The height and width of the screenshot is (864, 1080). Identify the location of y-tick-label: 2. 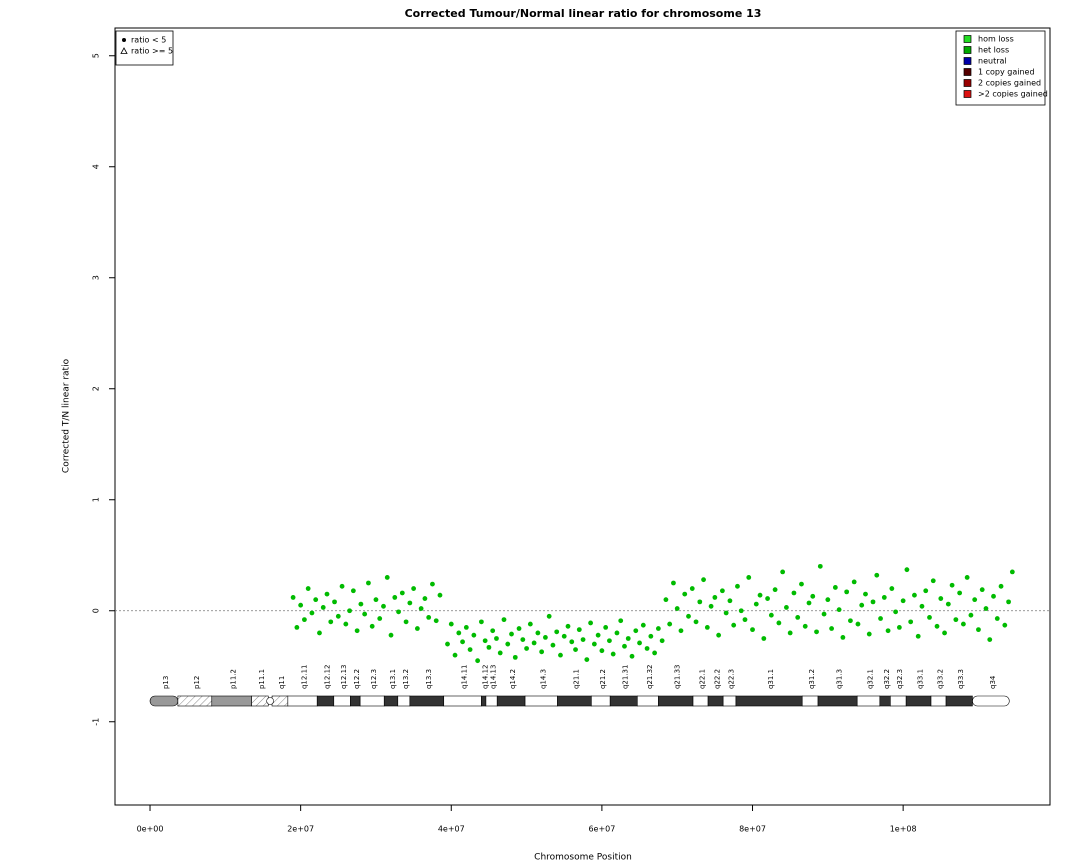
(96, 388).